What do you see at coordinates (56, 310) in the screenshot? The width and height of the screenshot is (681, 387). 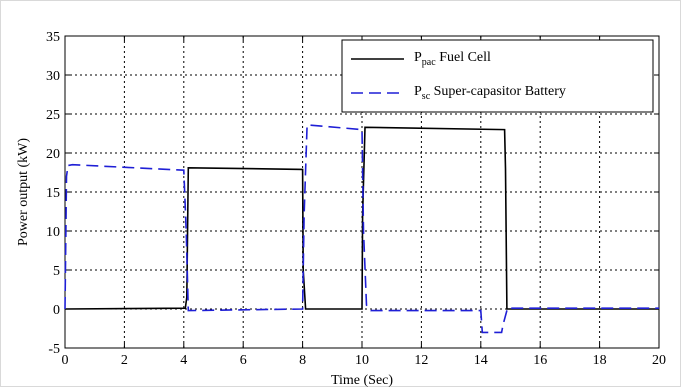 I see `y-tick-label: 0` at bounding box center [56, 310].